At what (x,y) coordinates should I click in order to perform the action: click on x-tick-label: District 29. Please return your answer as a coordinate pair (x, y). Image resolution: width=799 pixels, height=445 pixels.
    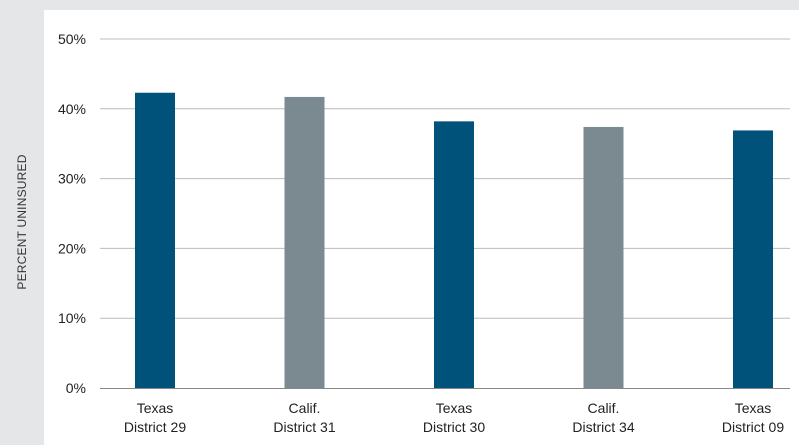
    Looking at the image, I should click on (155, 427).